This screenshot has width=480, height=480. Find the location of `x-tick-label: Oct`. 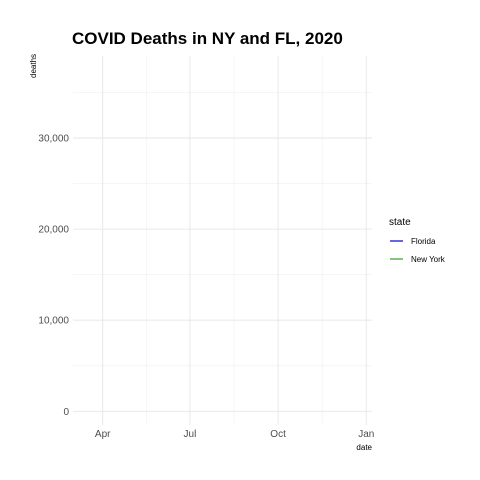

x-tick-label: Oct is located at coordinates (278, 434).